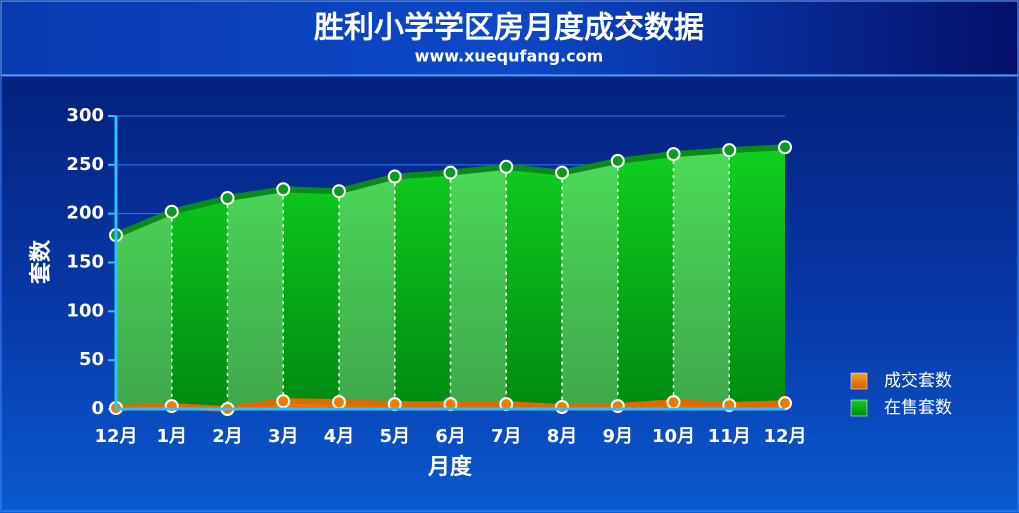 This screenshot has height=513, width=1019. Describe the element at coordinates (729, 436) in the screenshot. I see `x-tick-label: 11月` at that location.